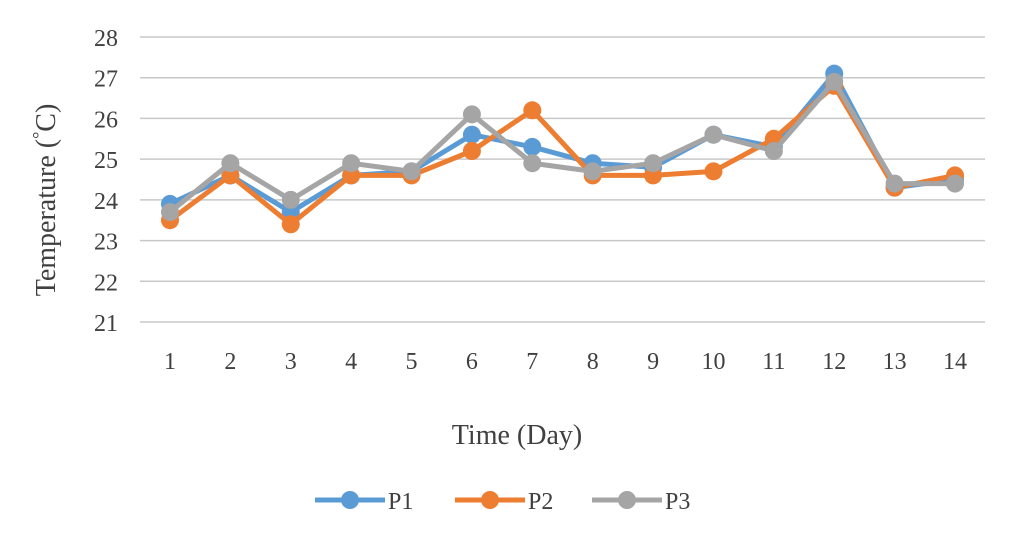 The width and height of the screenshot is (1019, 544). What do you see at coordinates (106, 80) in the screenshot?
I see `y-tick-label: 27` at bounding box center [106, 80].